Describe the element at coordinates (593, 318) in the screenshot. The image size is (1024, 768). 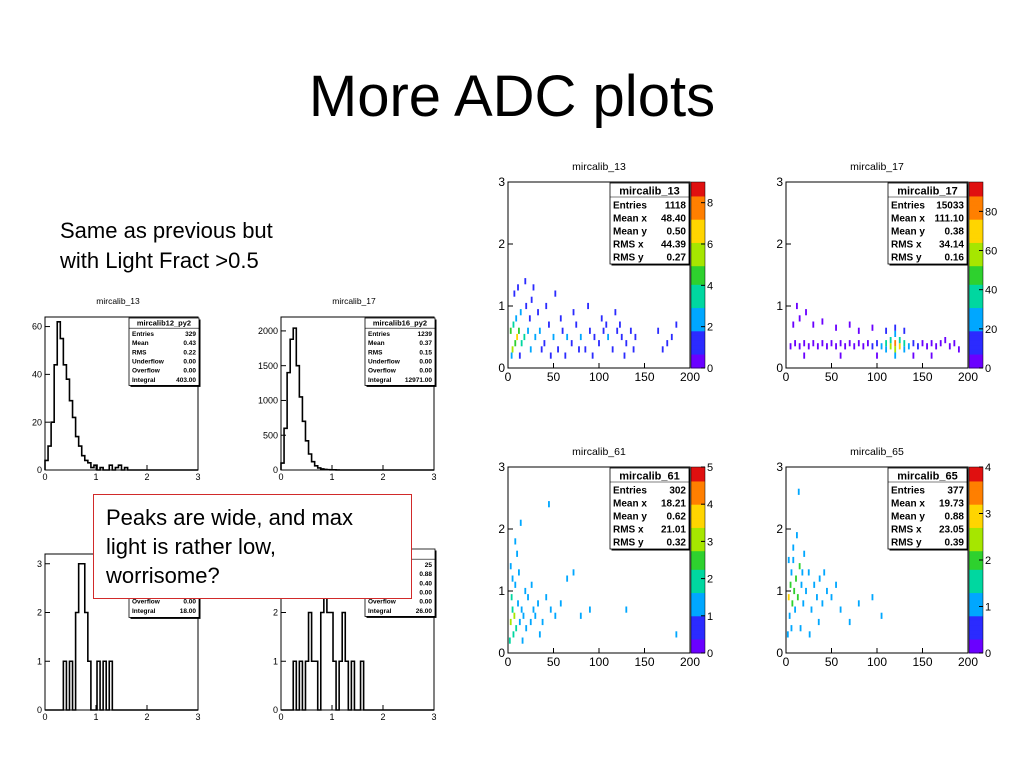
I see `heatmap-cells` at that location.